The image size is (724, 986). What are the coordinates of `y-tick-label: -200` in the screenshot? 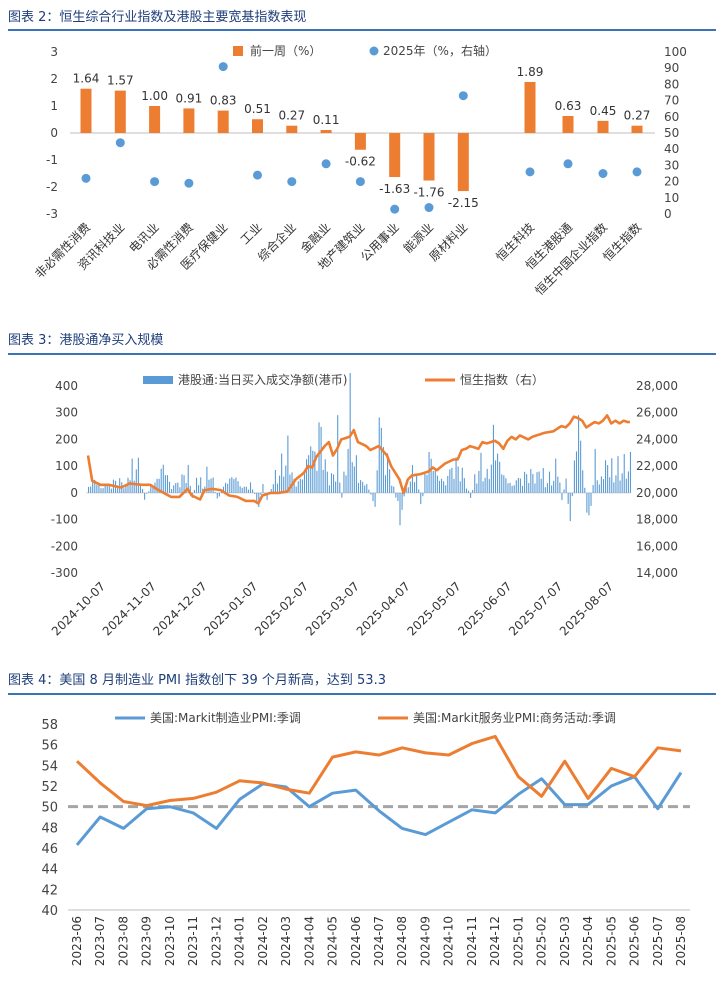 It's located at (64, 546).